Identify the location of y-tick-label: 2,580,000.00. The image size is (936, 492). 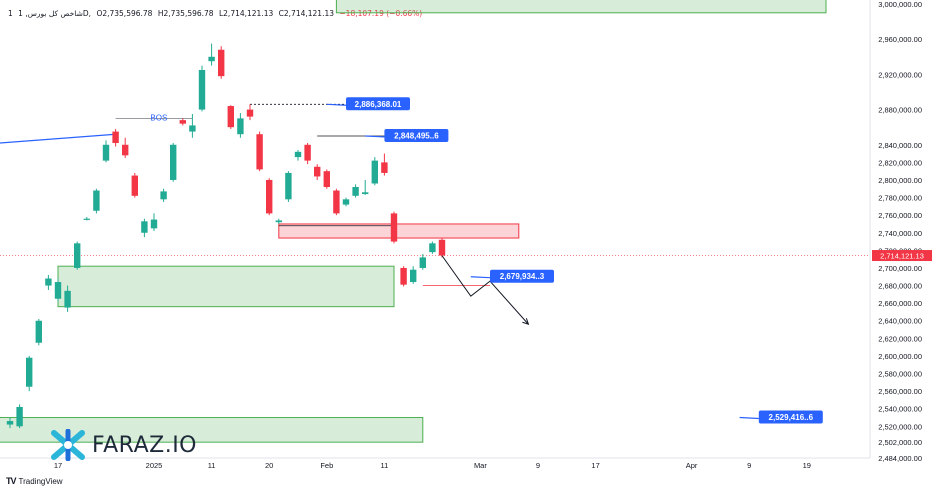
(900, 374).